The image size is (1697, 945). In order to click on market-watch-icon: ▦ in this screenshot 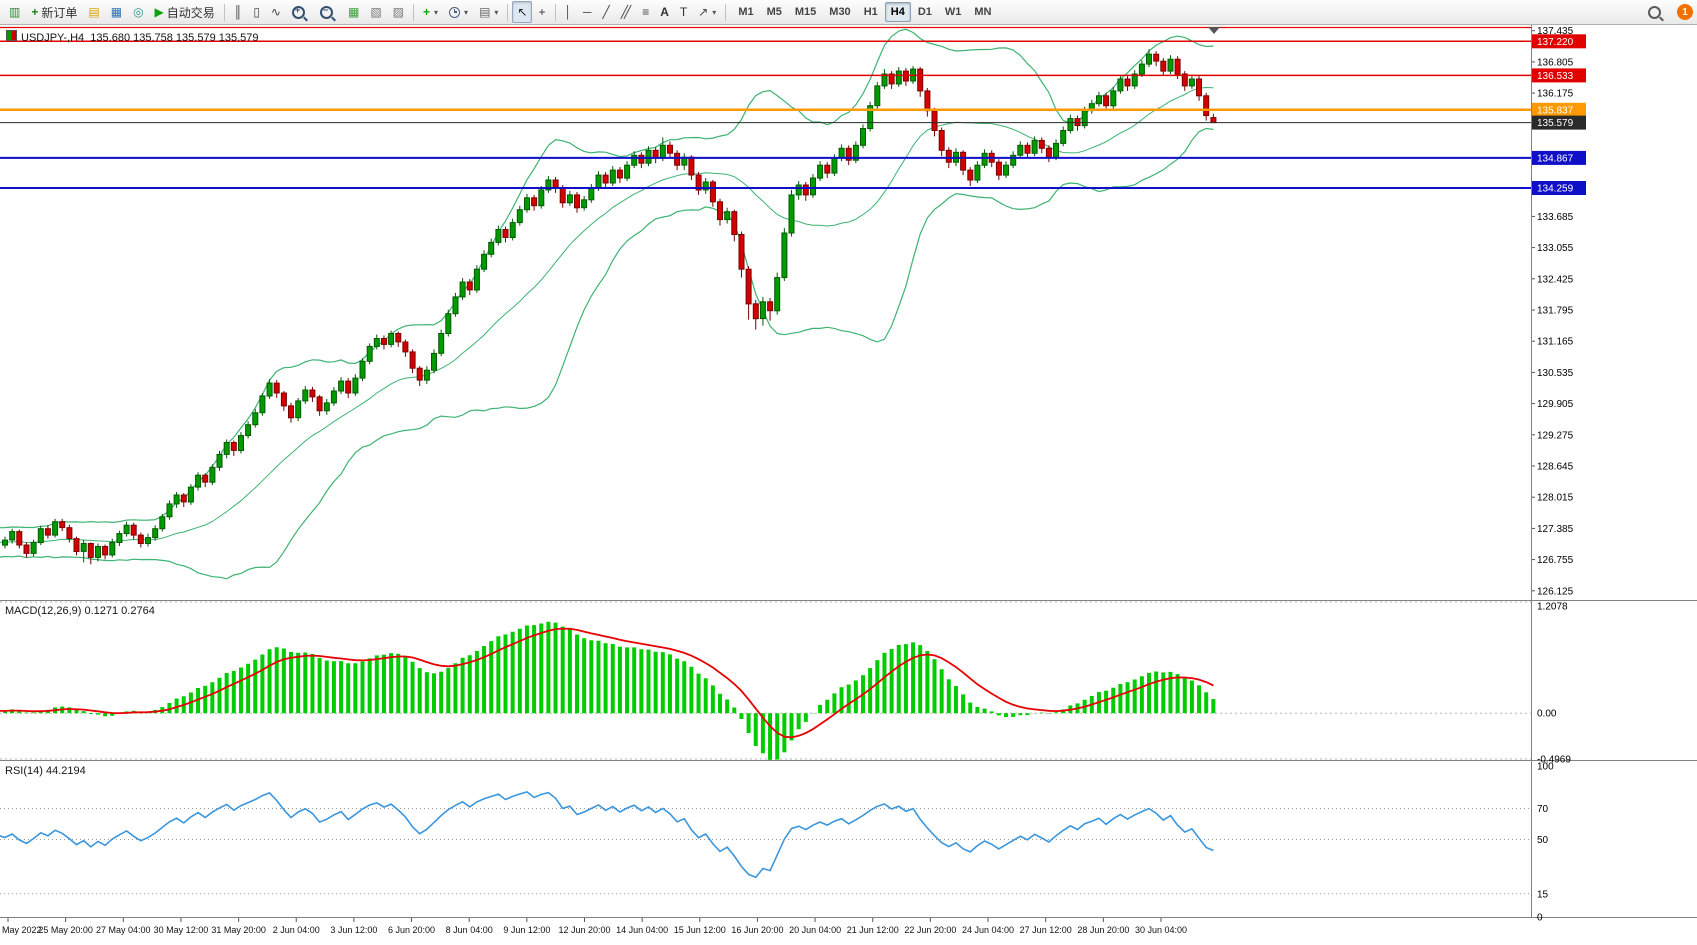, I will do `click(116, 12)`.